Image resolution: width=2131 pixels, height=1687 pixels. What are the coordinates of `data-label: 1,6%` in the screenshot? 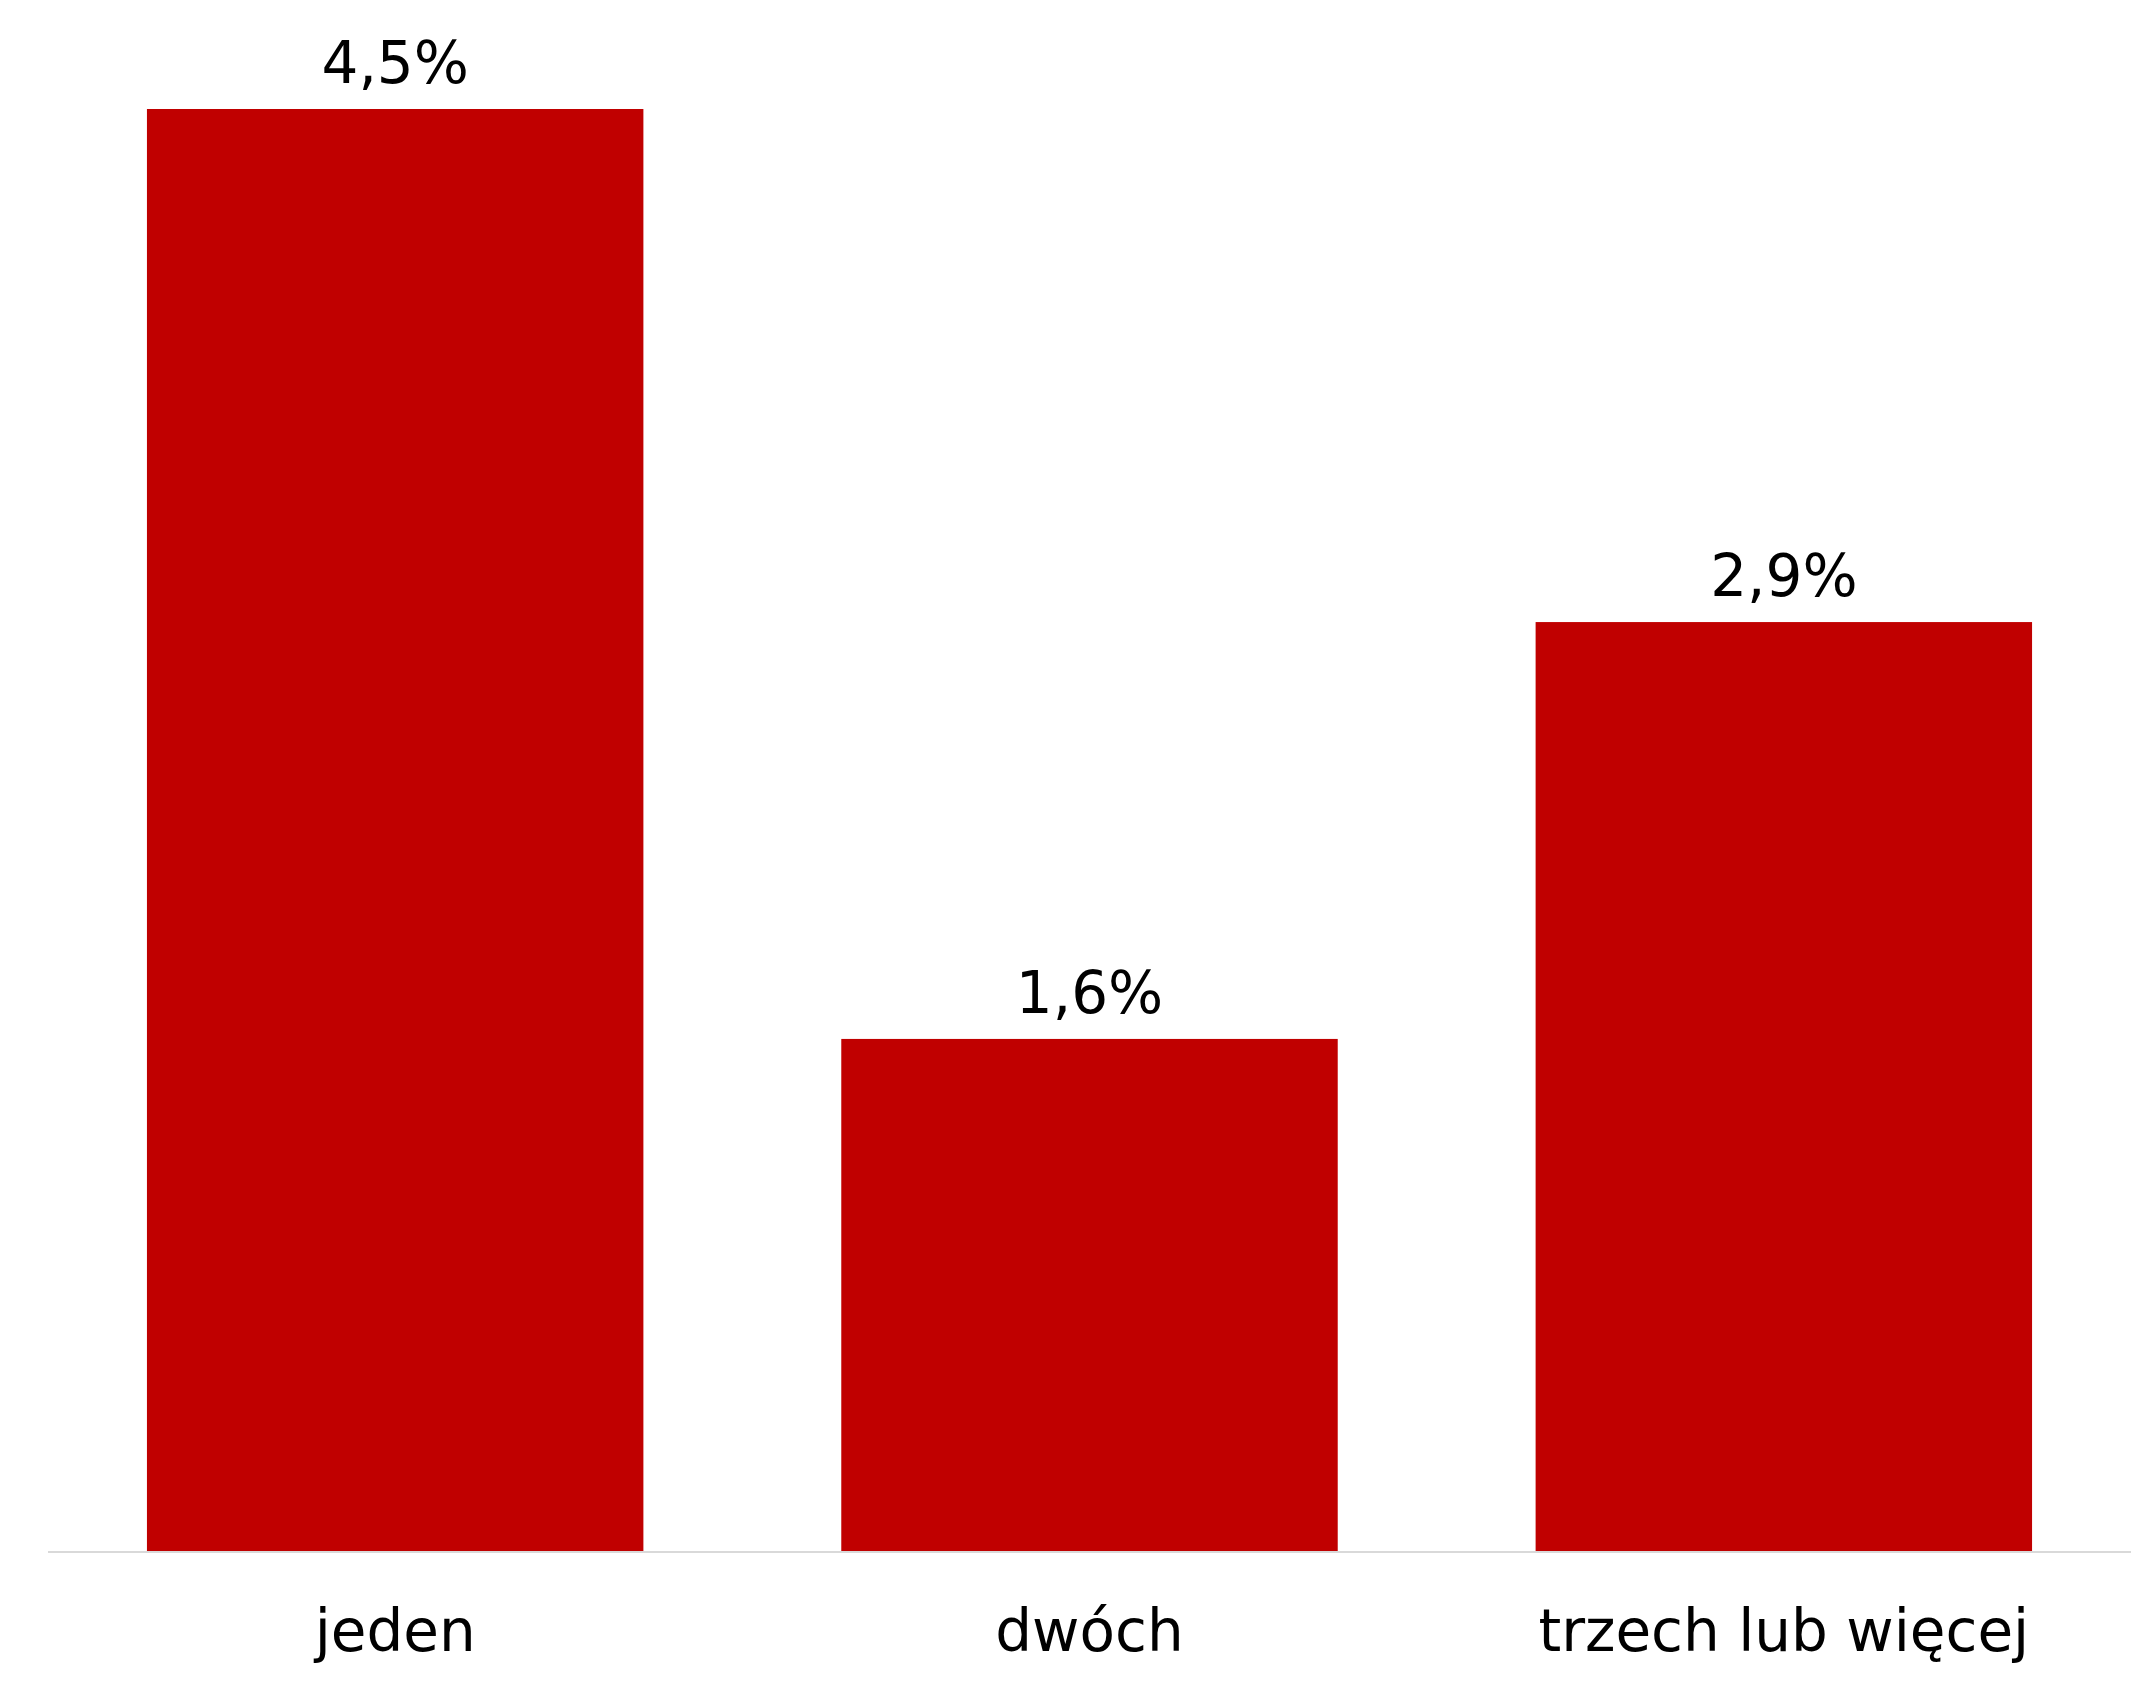 It's located at (1089, 992).